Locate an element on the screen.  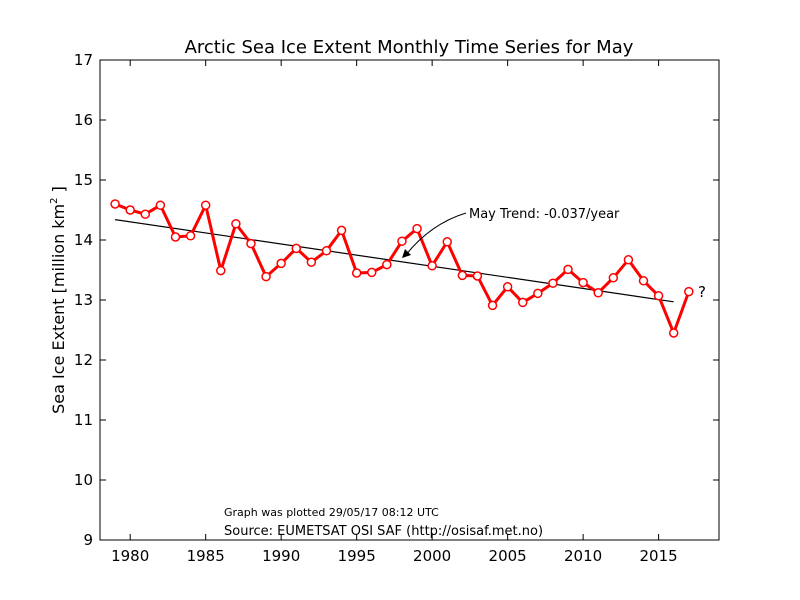
y-axis-label: Sea Ice Extent [million km2 ] is located at coordinates (58, 300).